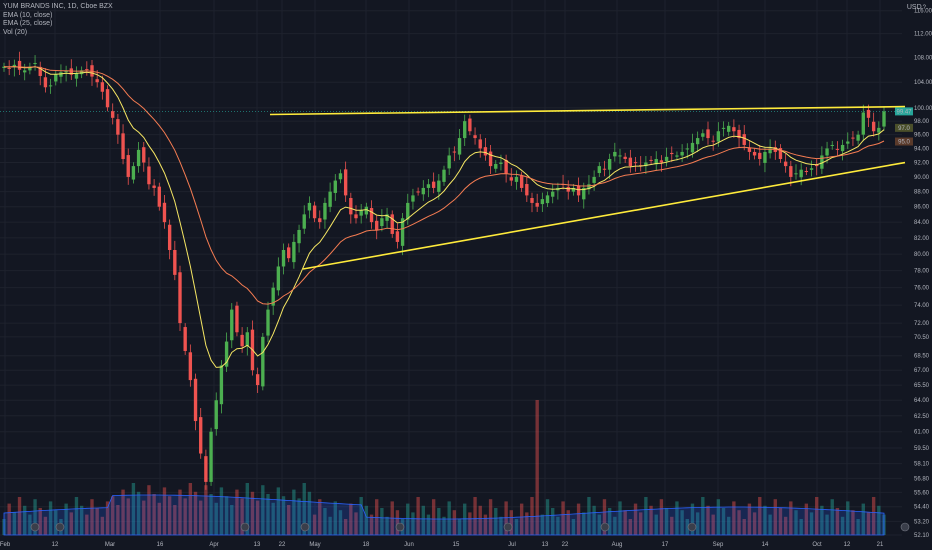 The image size is (932, 550). What do you see at coordinates (880, 545) in the screenshot?
I see `x-tick-label: 21` at bounding box center [880, 545].